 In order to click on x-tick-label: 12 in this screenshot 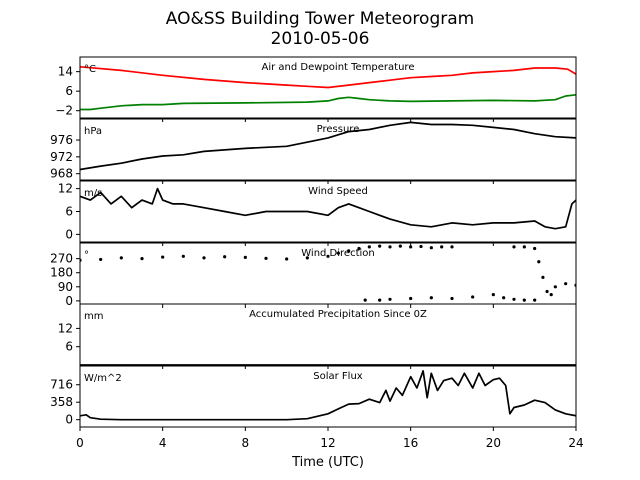, I will do `click(327, 443)`.